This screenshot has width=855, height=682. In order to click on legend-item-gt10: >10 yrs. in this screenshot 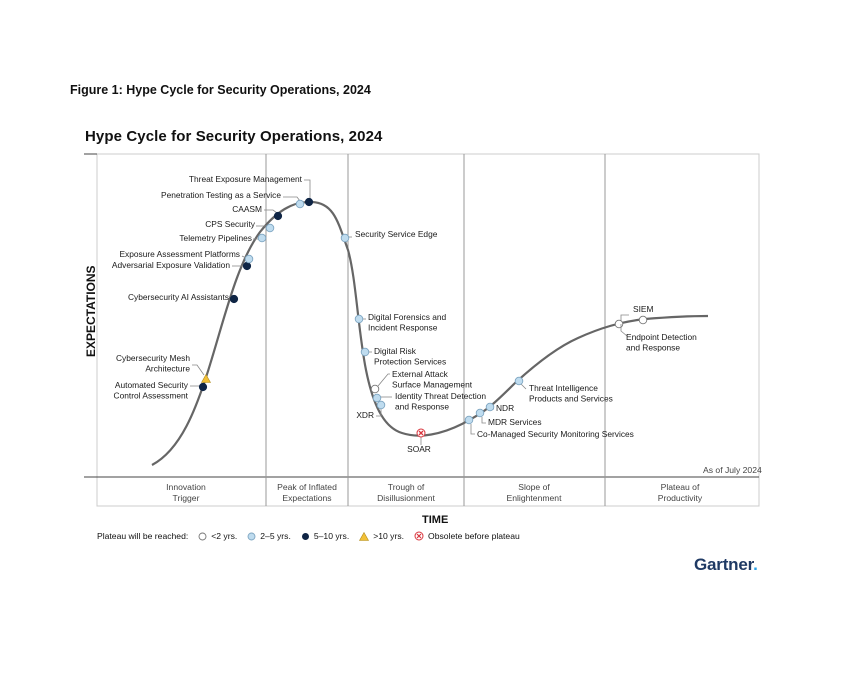, I will do `click(381, 536)`.